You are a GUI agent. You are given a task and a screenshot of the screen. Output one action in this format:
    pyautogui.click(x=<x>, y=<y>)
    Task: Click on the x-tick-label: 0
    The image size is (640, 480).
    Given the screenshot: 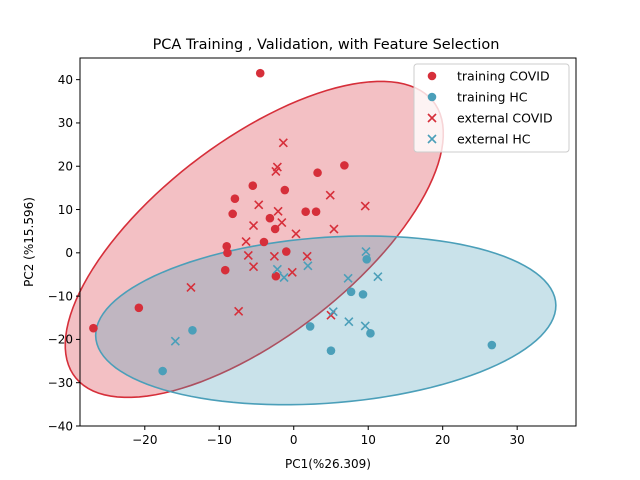 What is the action you would take?
    pyautogui.click(x=294, y=440)
    